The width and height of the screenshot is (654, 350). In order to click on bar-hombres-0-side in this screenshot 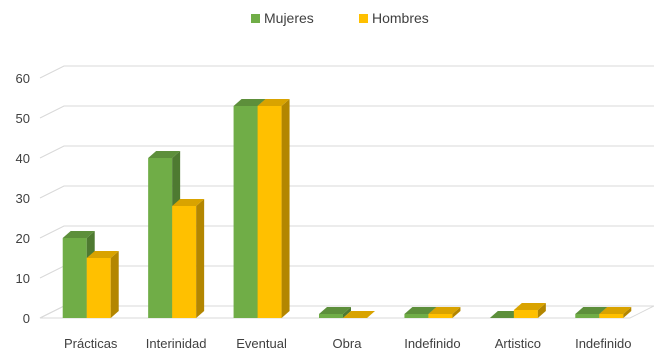, I will do `click(114, 284)`.